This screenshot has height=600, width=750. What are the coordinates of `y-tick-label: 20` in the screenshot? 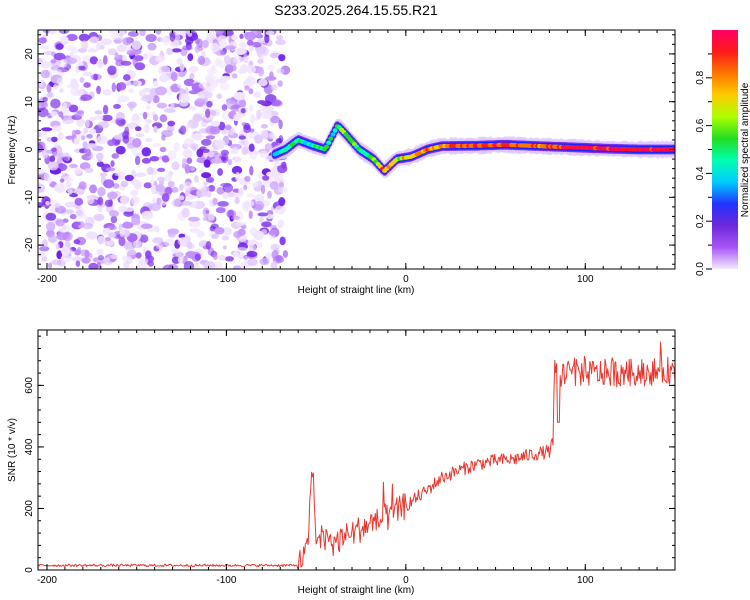 It's located at (29, 54).